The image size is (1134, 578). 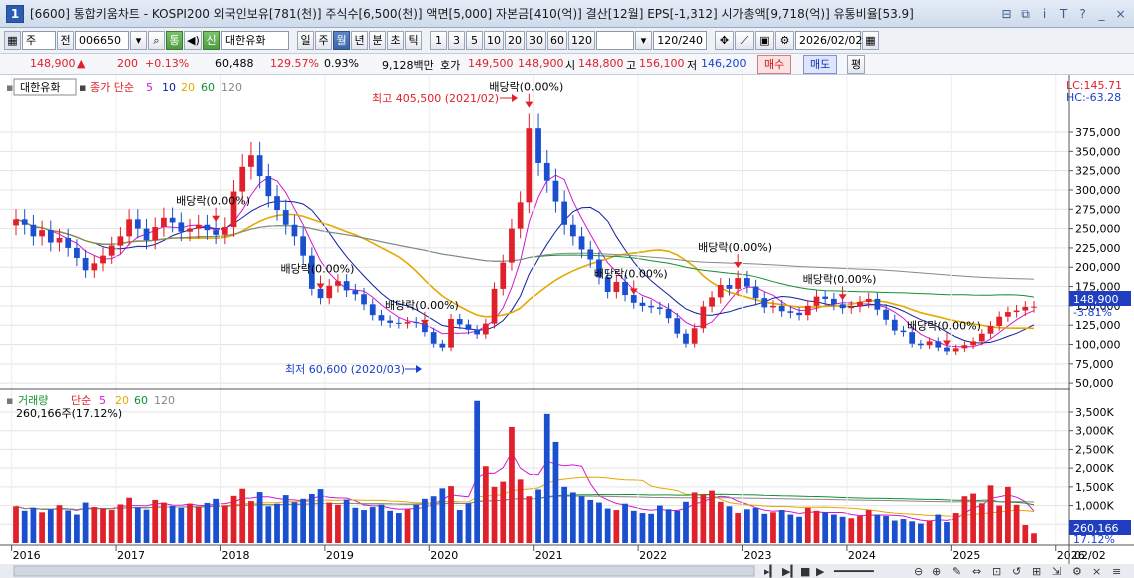 What do you see at coordinates (45, 87) in the screenshot?
I see `stock-name-tag` at bounding box center [45, 87].